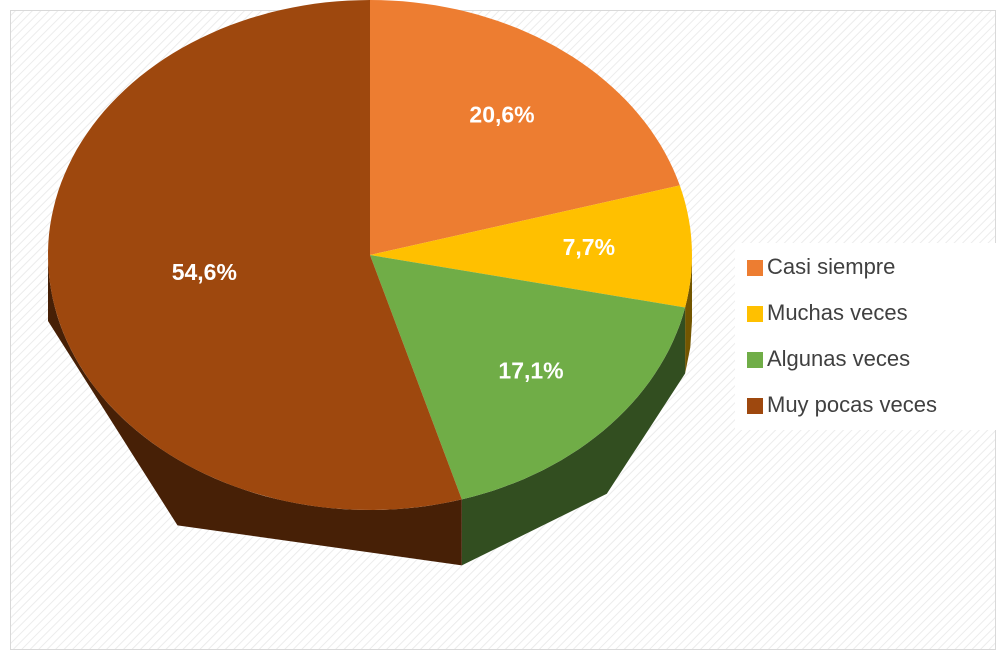 The height and width of the screenshot is (651, 997). What do you see at coordinates (838, 358) in the screenshot?
I see `legend-label: Algunas veces` at bounding box center [838, 358].